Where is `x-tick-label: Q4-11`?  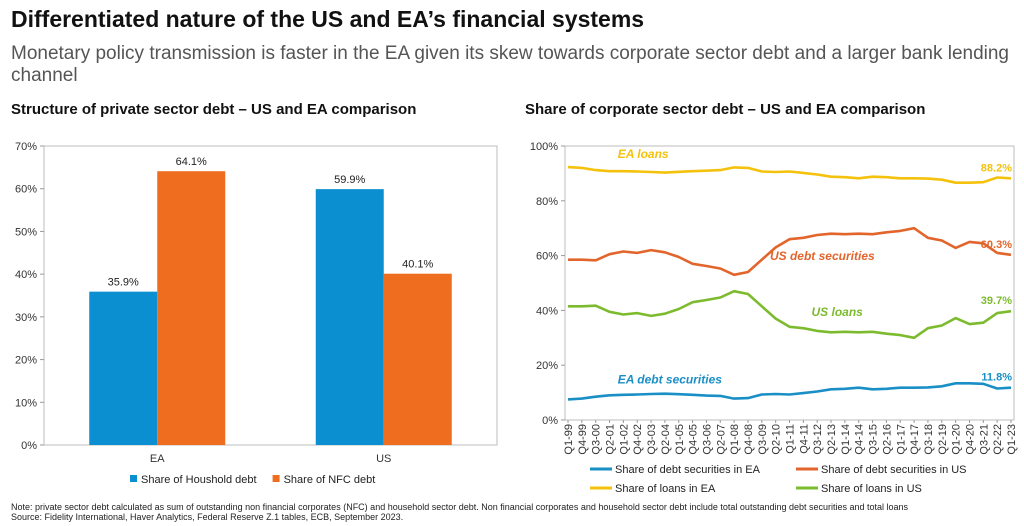
x-tick-label: Q4-11 is located at coordinates (804, 439).